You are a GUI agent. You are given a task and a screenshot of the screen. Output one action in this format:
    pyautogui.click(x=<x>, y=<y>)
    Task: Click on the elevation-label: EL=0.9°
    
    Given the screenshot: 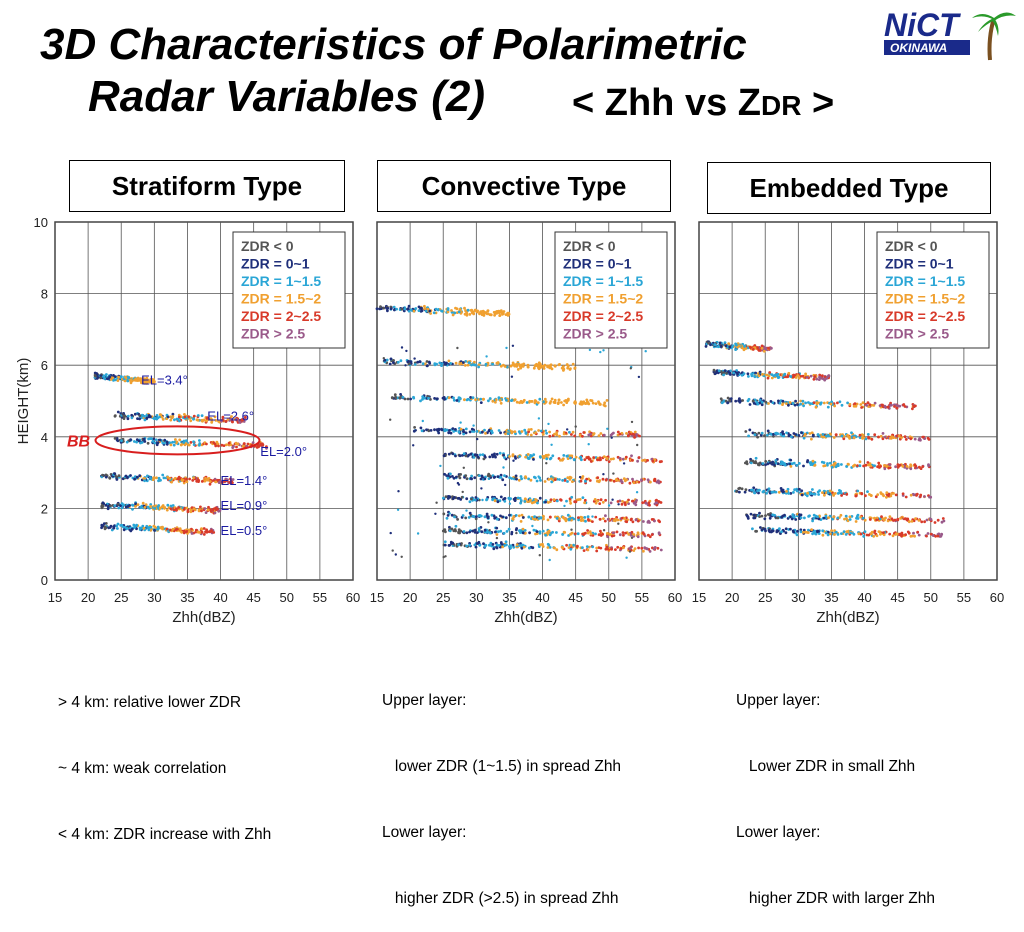 What is the action you would take?
    pyautogui.click(x=244, y=505)
    